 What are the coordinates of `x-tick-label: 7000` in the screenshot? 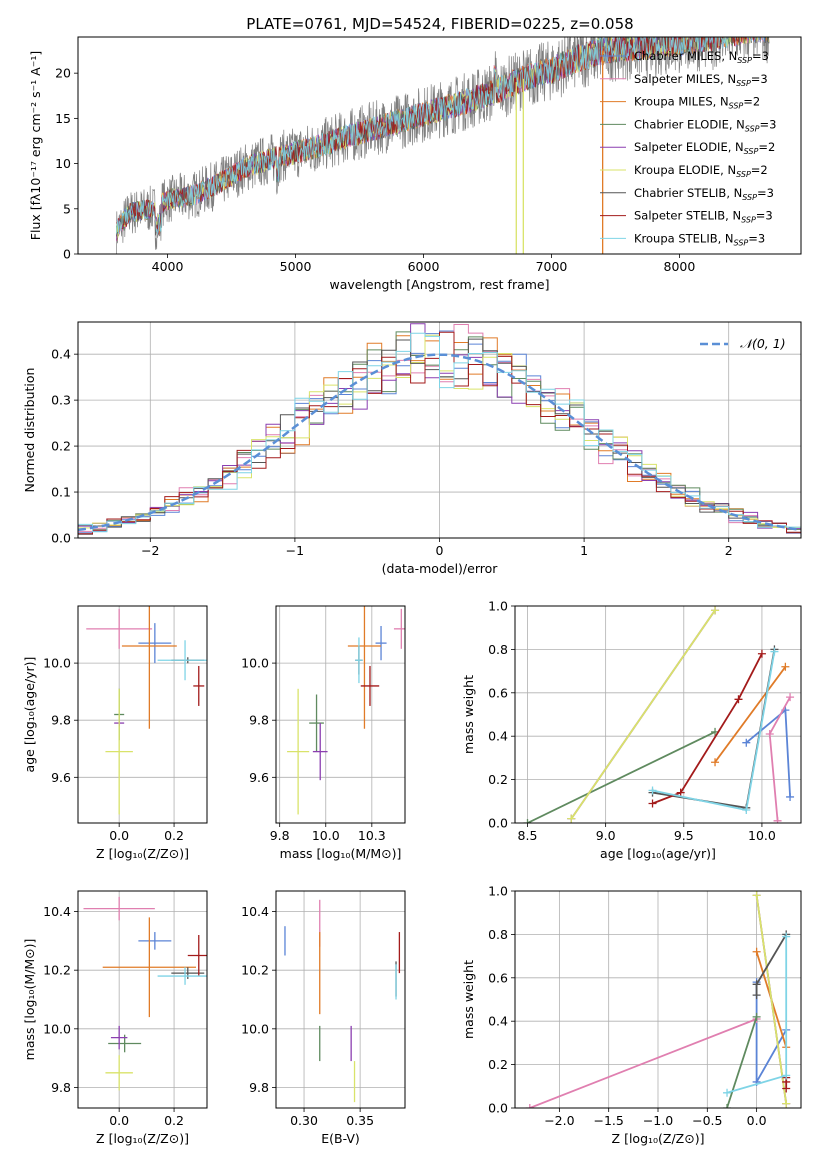 It's located at (552, 266).